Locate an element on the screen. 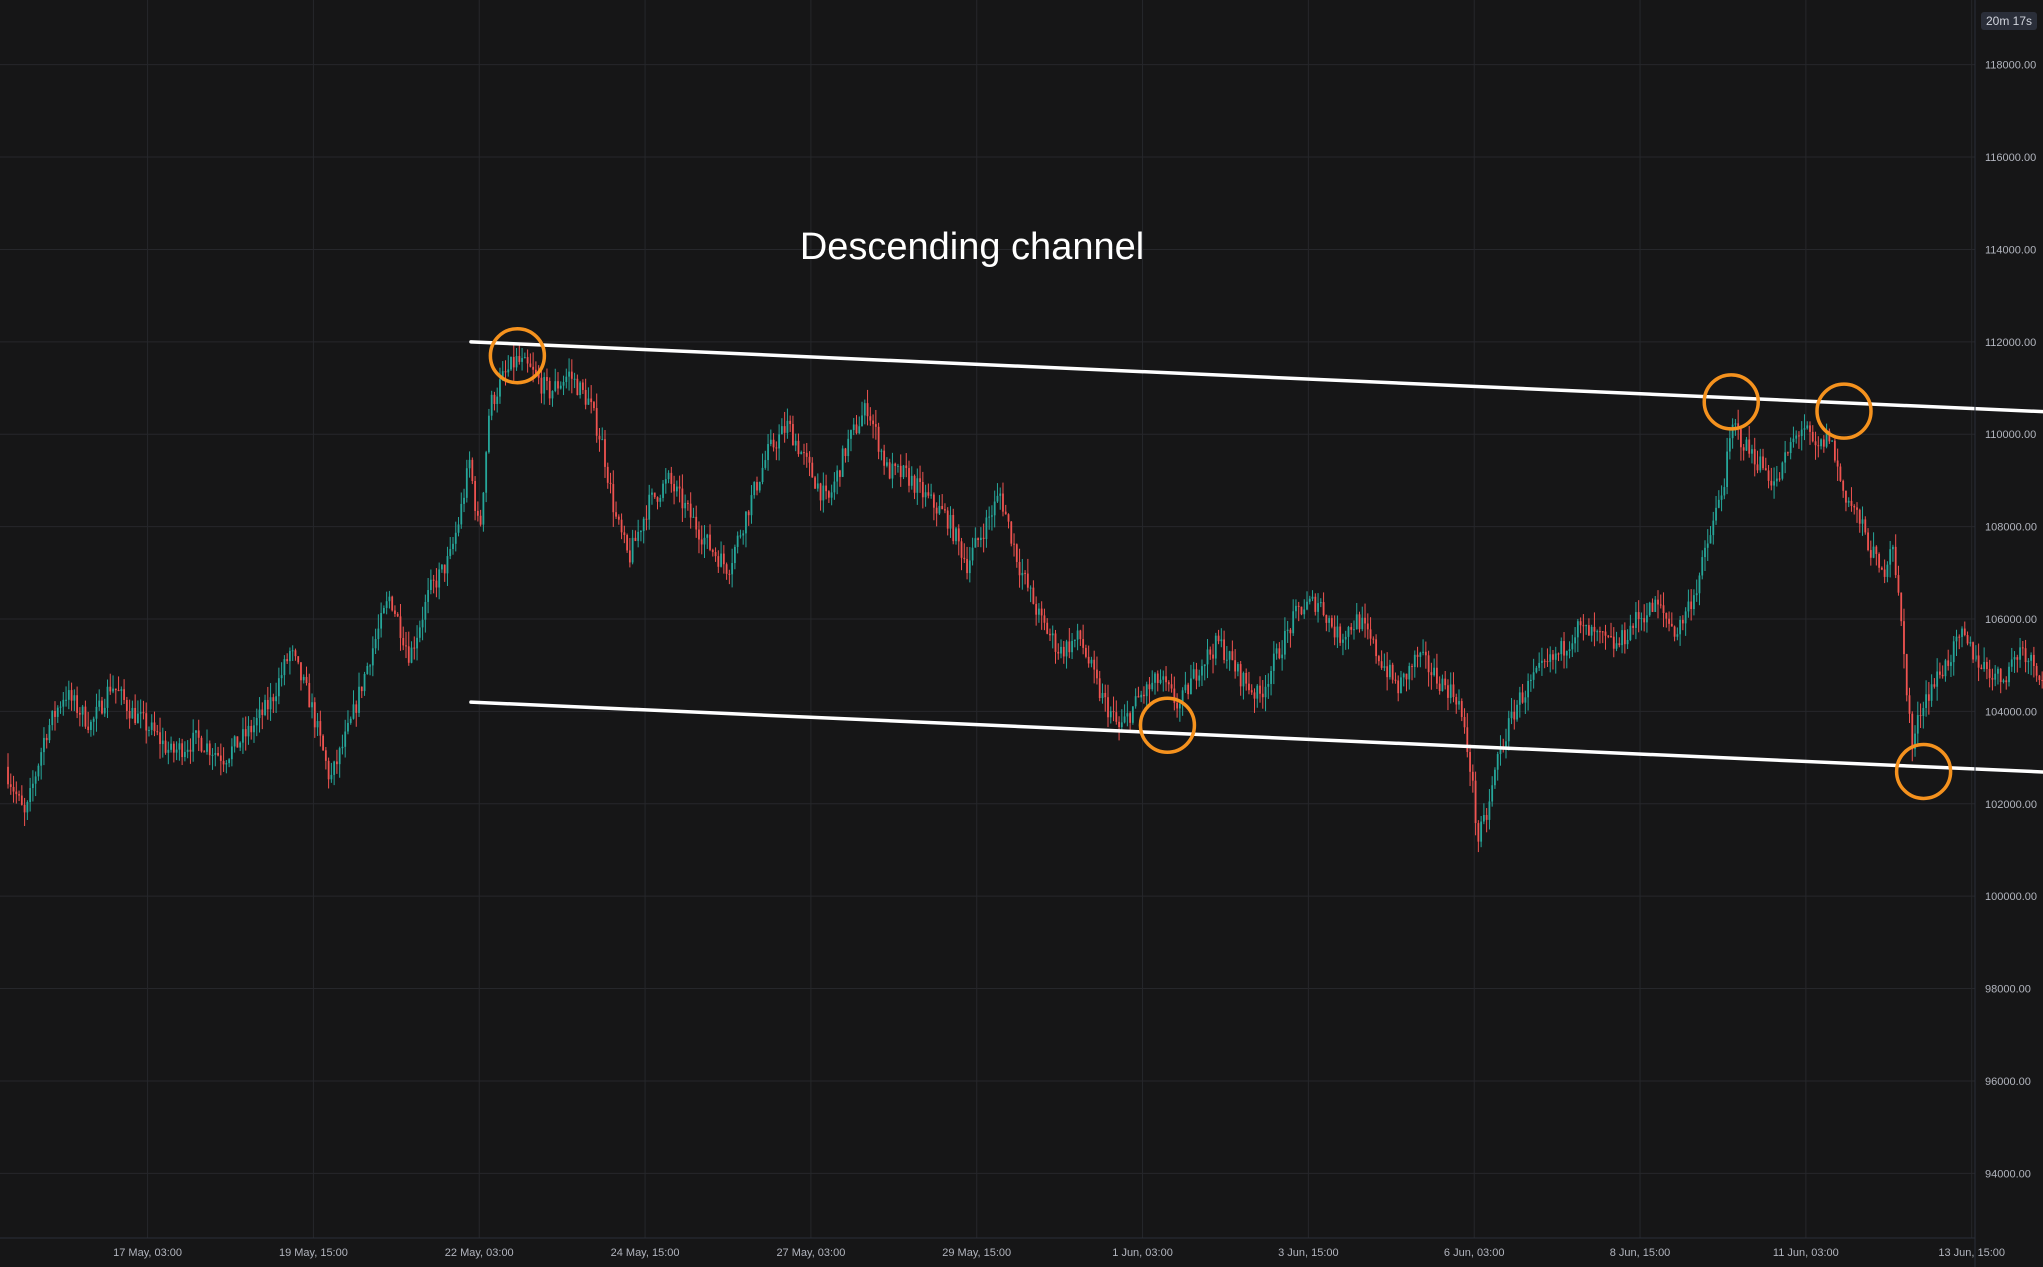 The height and width of the screenshot is (1267, 2043). annotation-text: Descending channel is located at coordinates (972, 247).